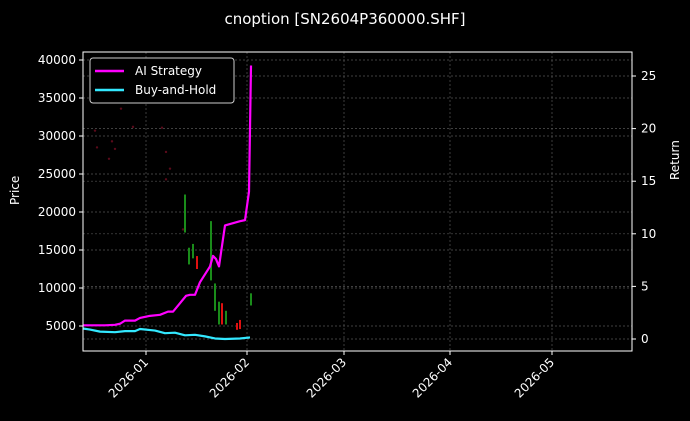 The width and height of the screenshot is (690, 421). What do you see at coordinates (675, 160) in the screenshot?
I see `y-axis-right-label: Return` at bounding box center [675, 160].